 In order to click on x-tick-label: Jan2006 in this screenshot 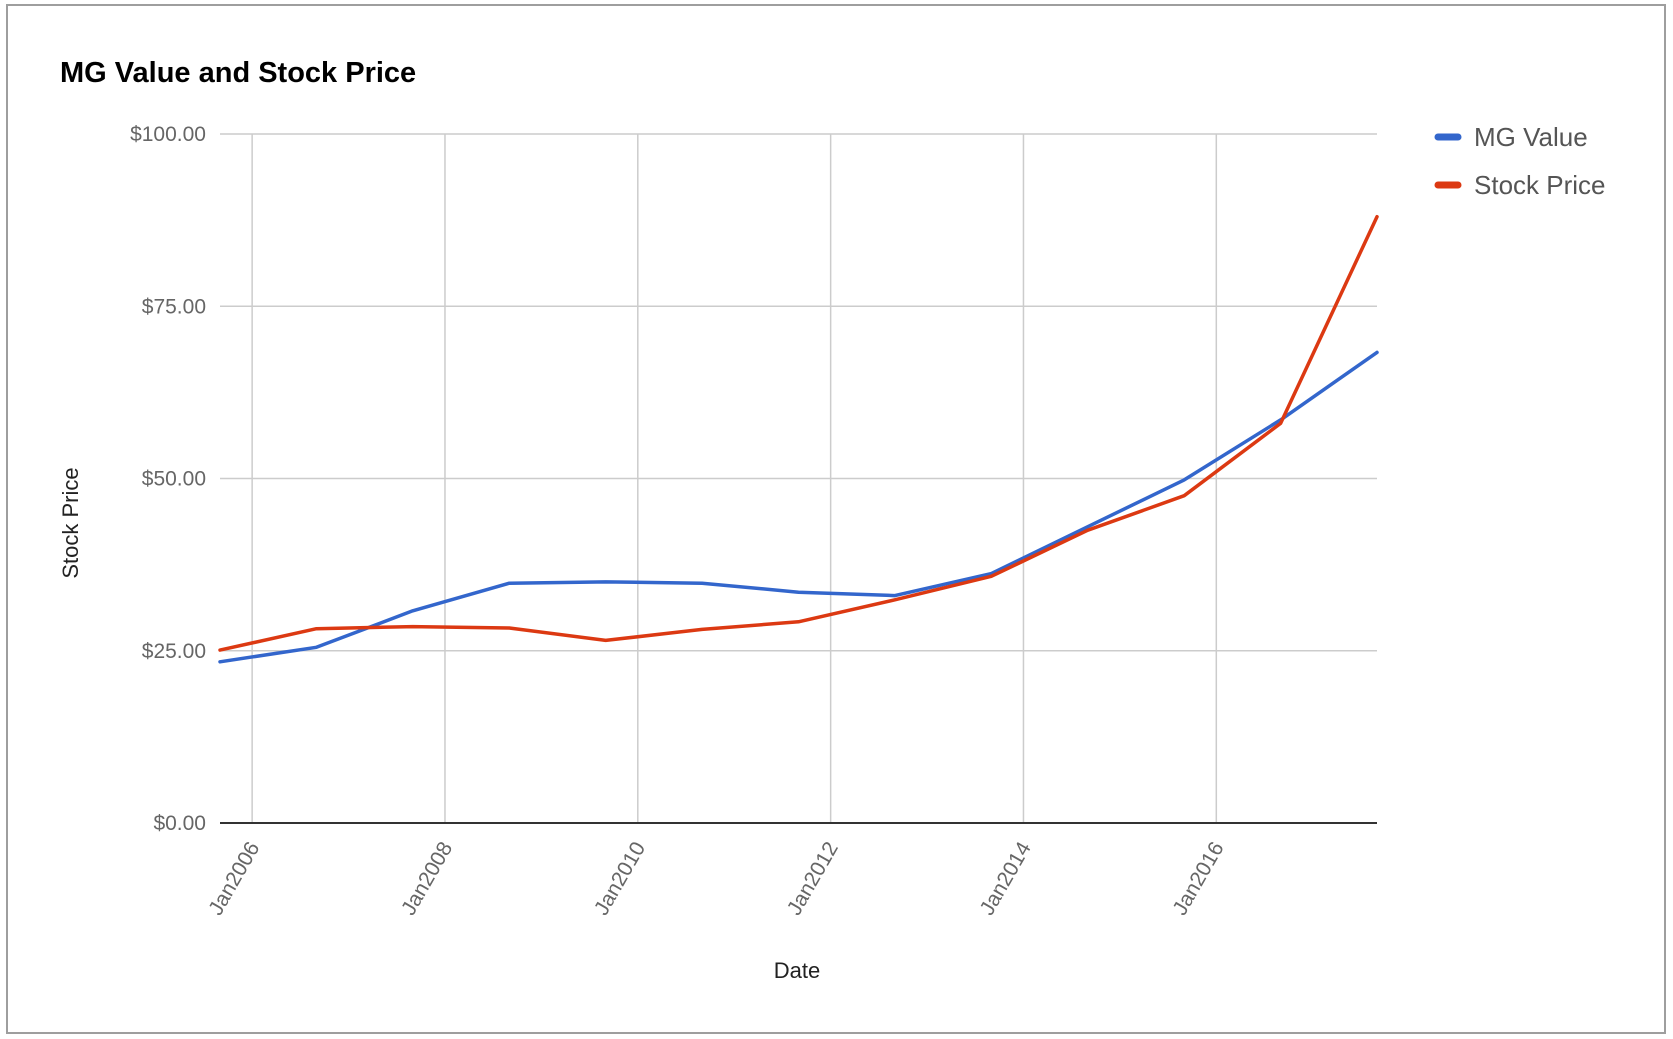, I will do `click(234, 878)`.